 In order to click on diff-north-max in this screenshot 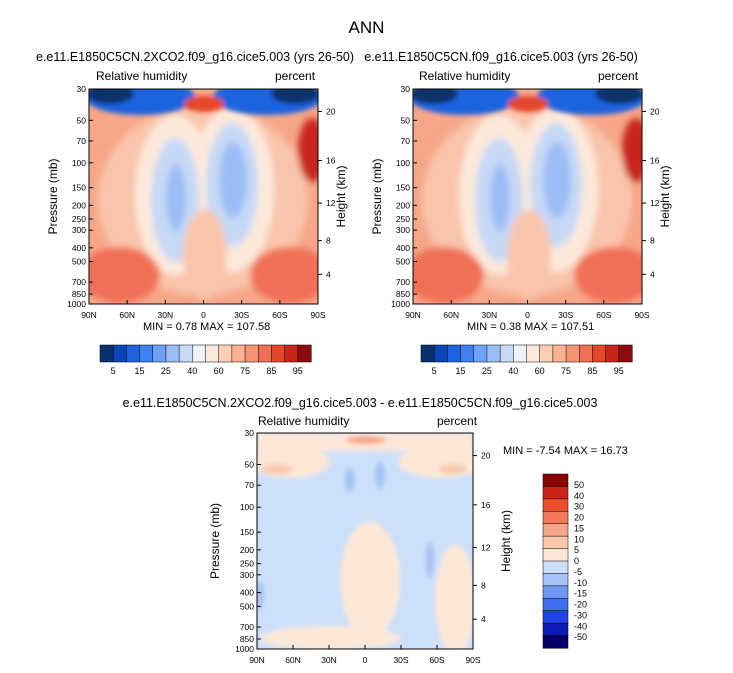, I will do `click(277, 469)`.